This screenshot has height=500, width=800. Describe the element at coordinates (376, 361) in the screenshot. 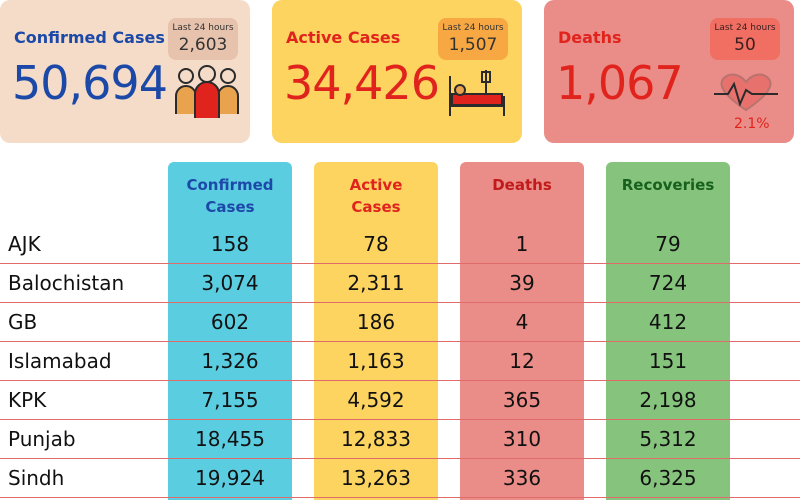

I see `table-cell-active: 1,163` at that location.